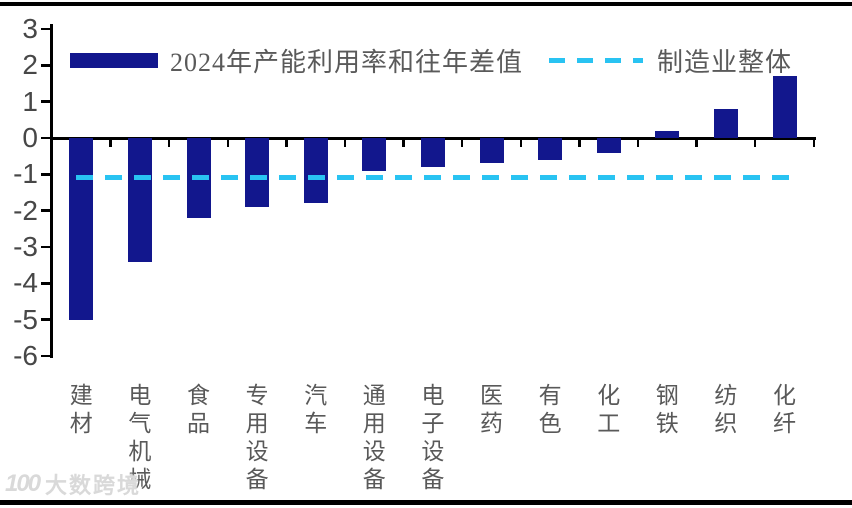 The height and width of the screenshot is (508, 852). I want to click on x-category-label-char: 品, so click(198, 423).